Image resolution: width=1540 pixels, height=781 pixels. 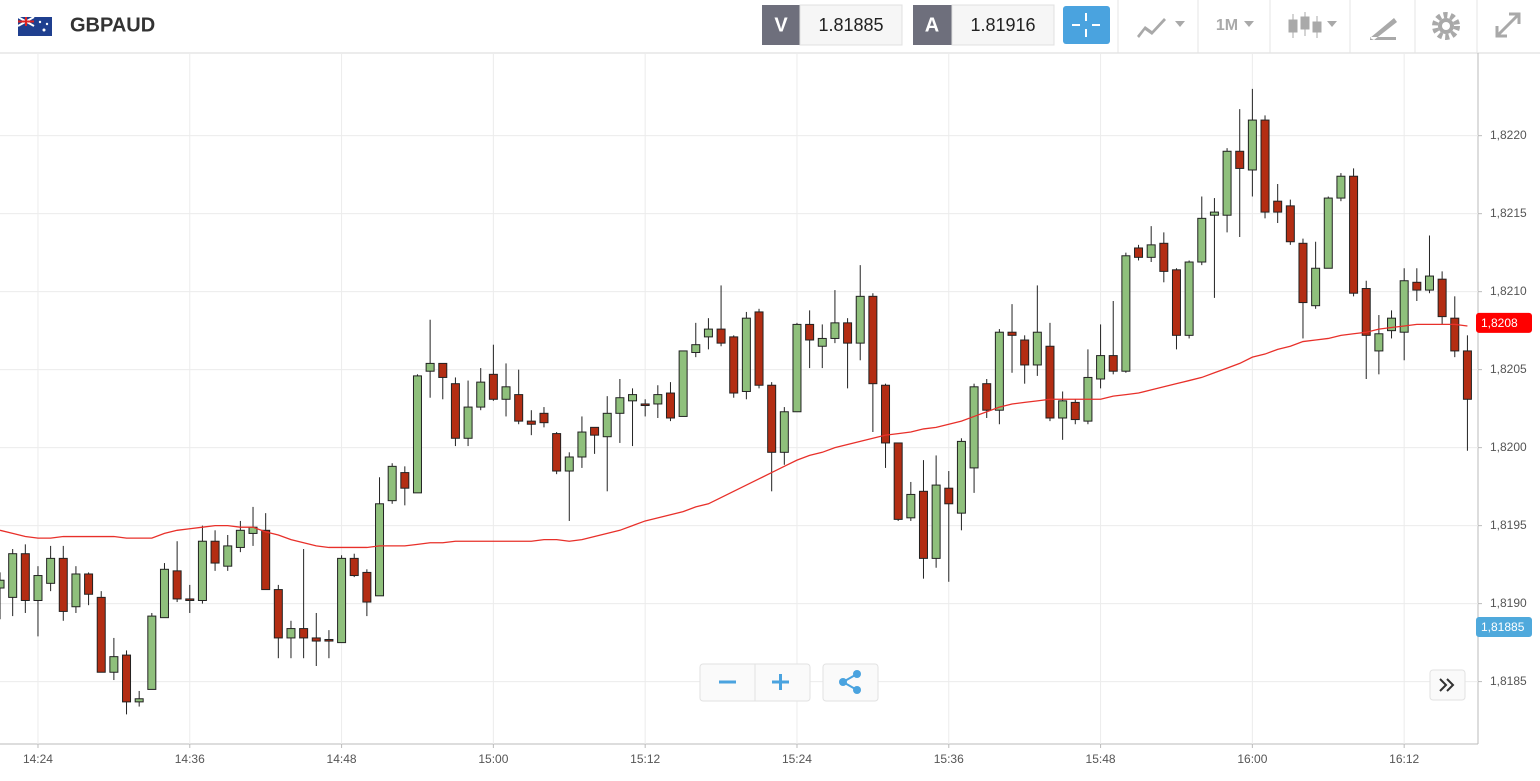 I want to click on candle-type-button, so click(x=1312, y=25).